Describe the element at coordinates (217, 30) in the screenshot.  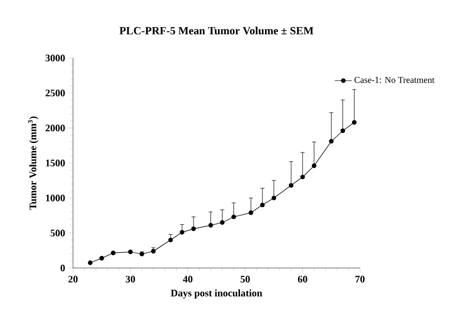
I see `chart-title: PLC-PRF-5 Mean Tumor Volume ± SEM` at that location.